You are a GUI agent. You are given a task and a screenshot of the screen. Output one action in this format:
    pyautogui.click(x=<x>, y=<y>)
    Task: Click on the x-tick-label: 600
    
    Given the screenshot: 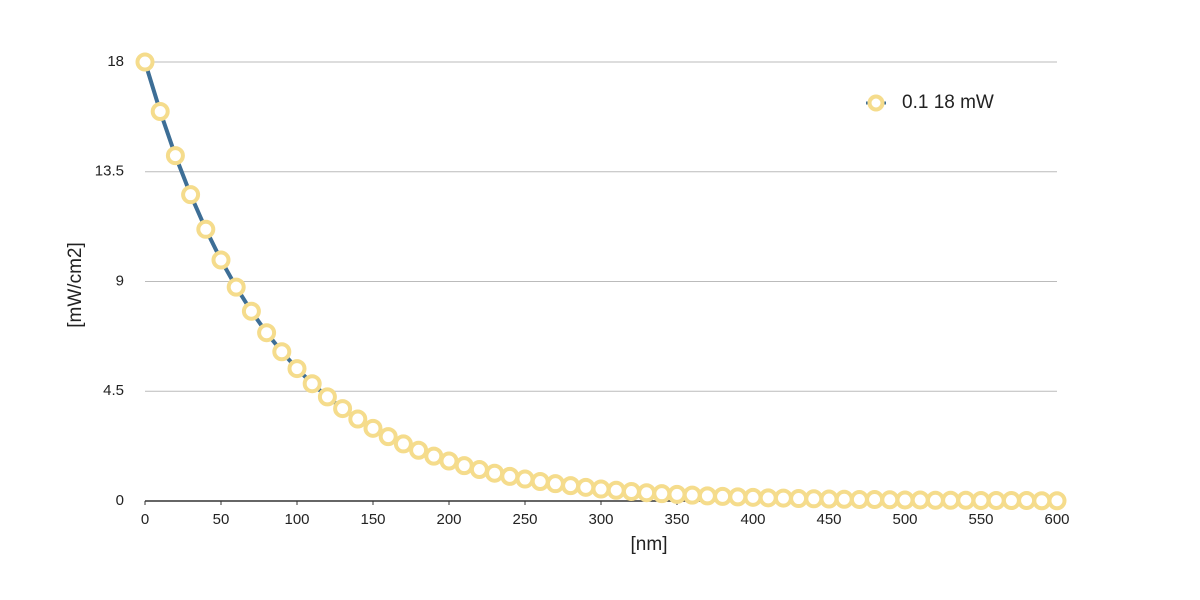 What is the action you would take?
    pyautogui.click(x=1056, y=519)
    